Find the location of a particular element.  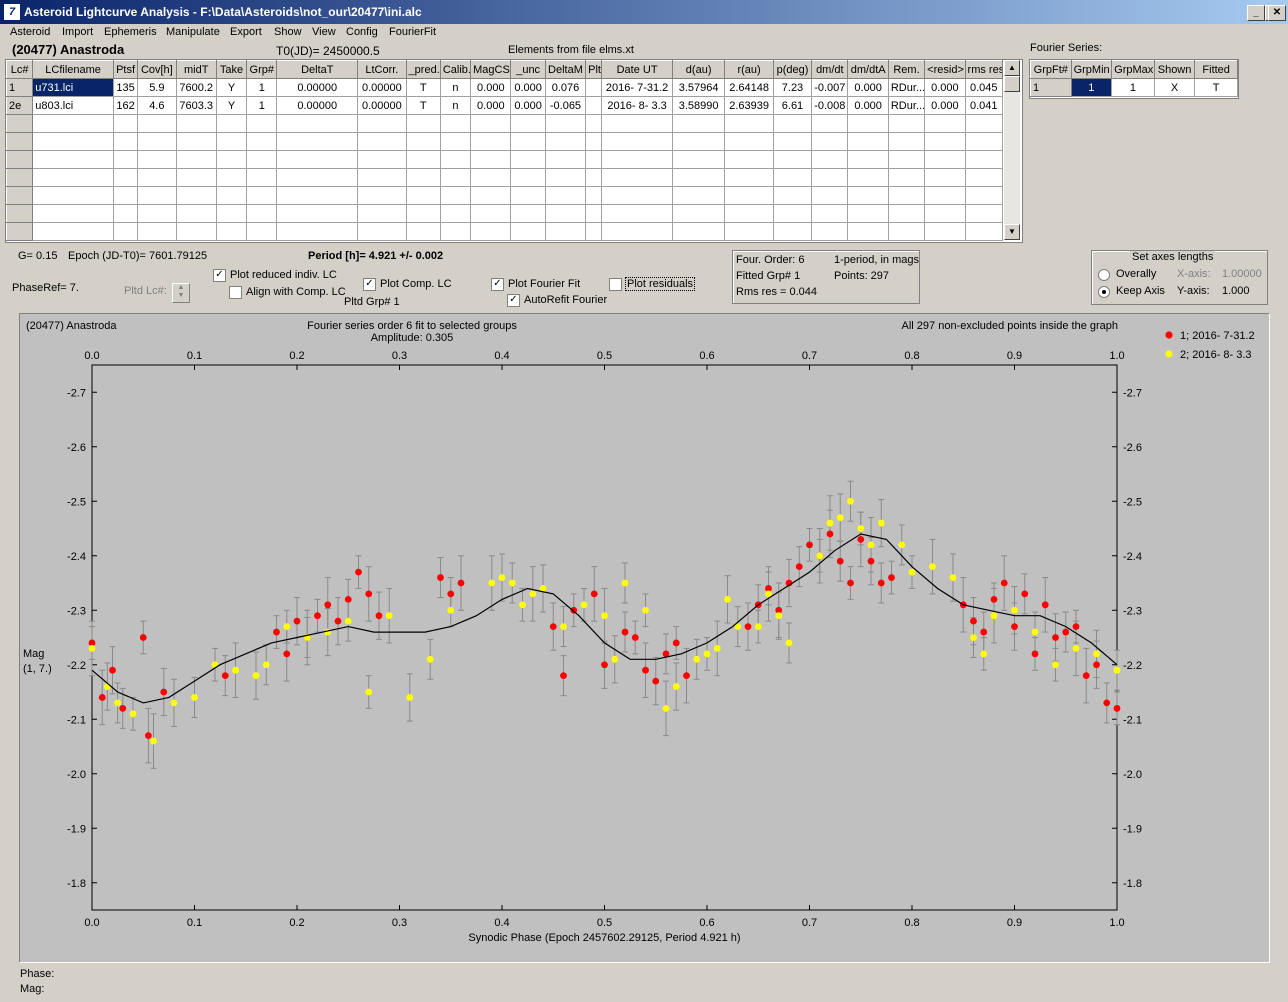

lc-col-header: <resid> is located at coordinates (945, 69).